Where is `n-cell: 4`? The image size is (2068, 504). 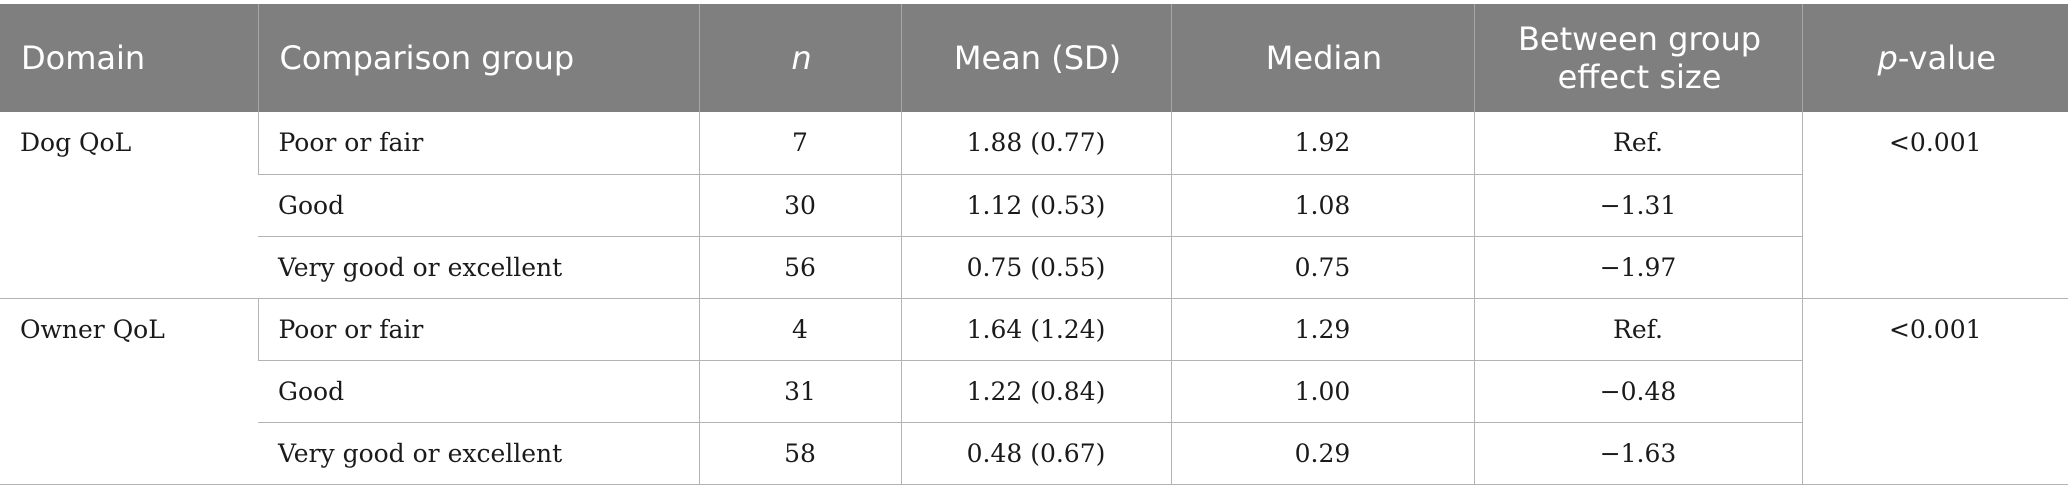
n-cell: 4 is located at coordinates (799, 329).